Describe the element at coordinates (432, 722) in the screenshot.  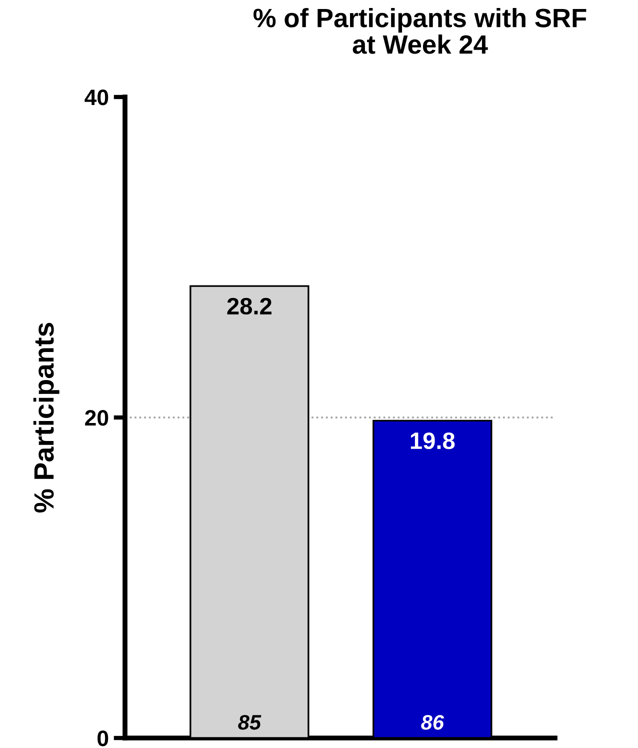
I see `annotation: 86` at that location.